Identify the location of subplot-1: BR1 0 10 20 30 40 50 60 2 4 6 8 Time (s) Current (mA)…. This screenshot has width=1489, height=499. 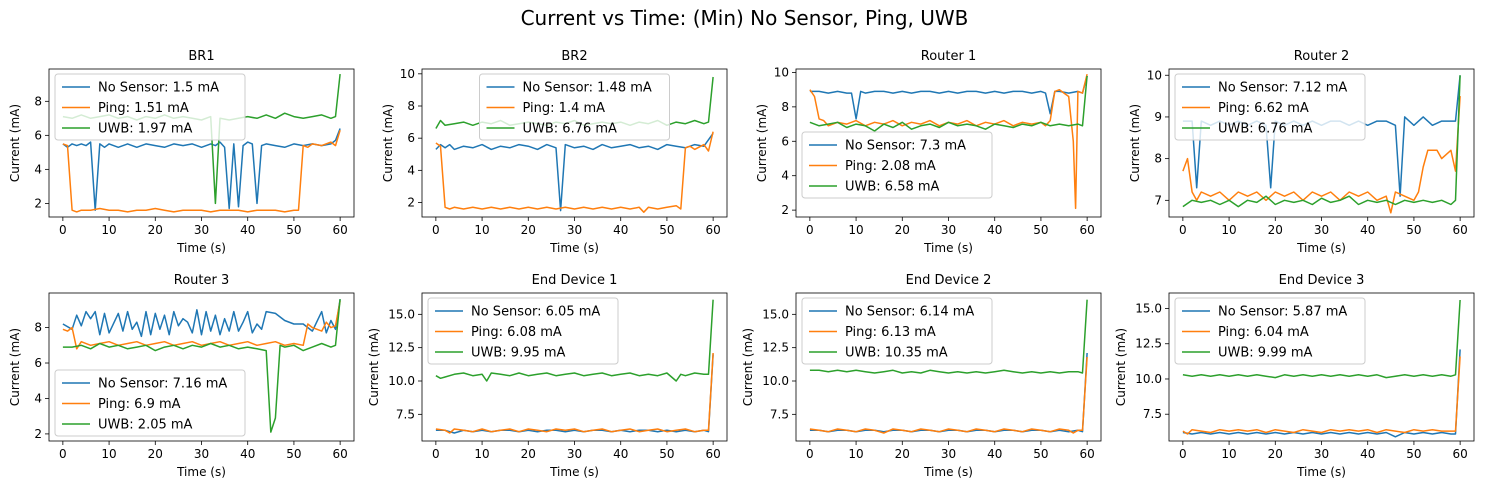
(181, 152).